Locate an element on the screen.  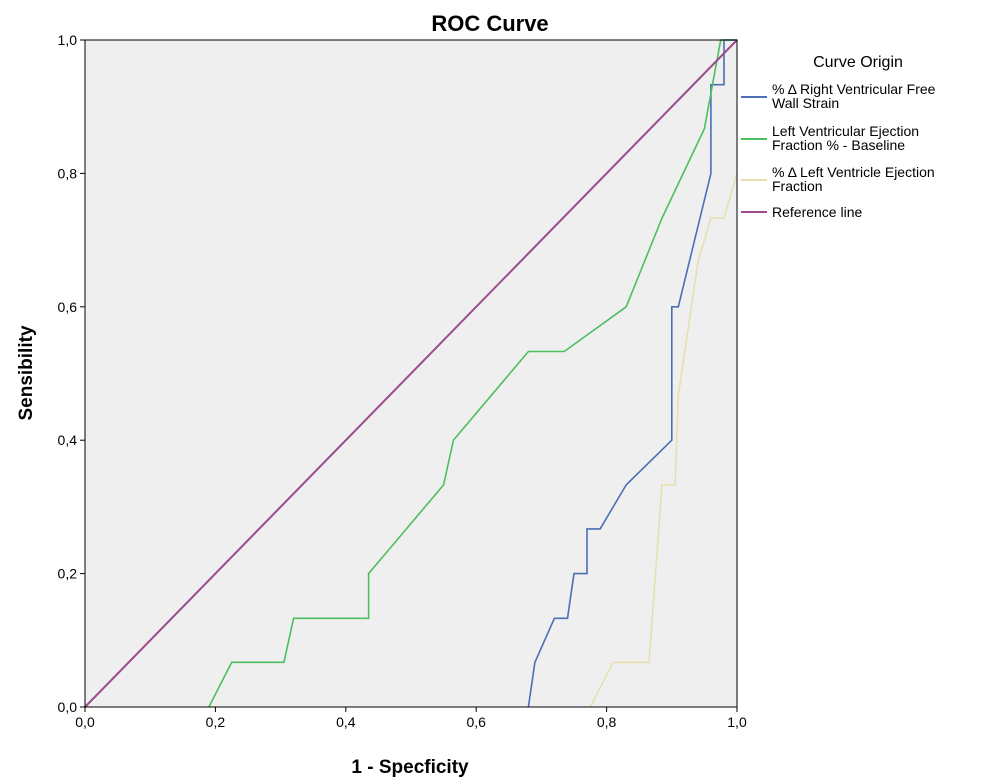
x-tick-label: 0,2 is located at coordinates (216, 722).